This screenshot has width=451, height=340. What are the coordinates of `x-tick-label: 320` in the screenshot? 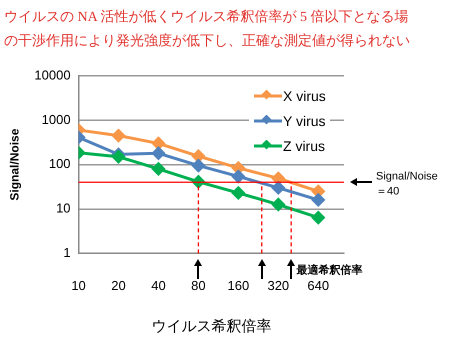 It's located at (278, 285).